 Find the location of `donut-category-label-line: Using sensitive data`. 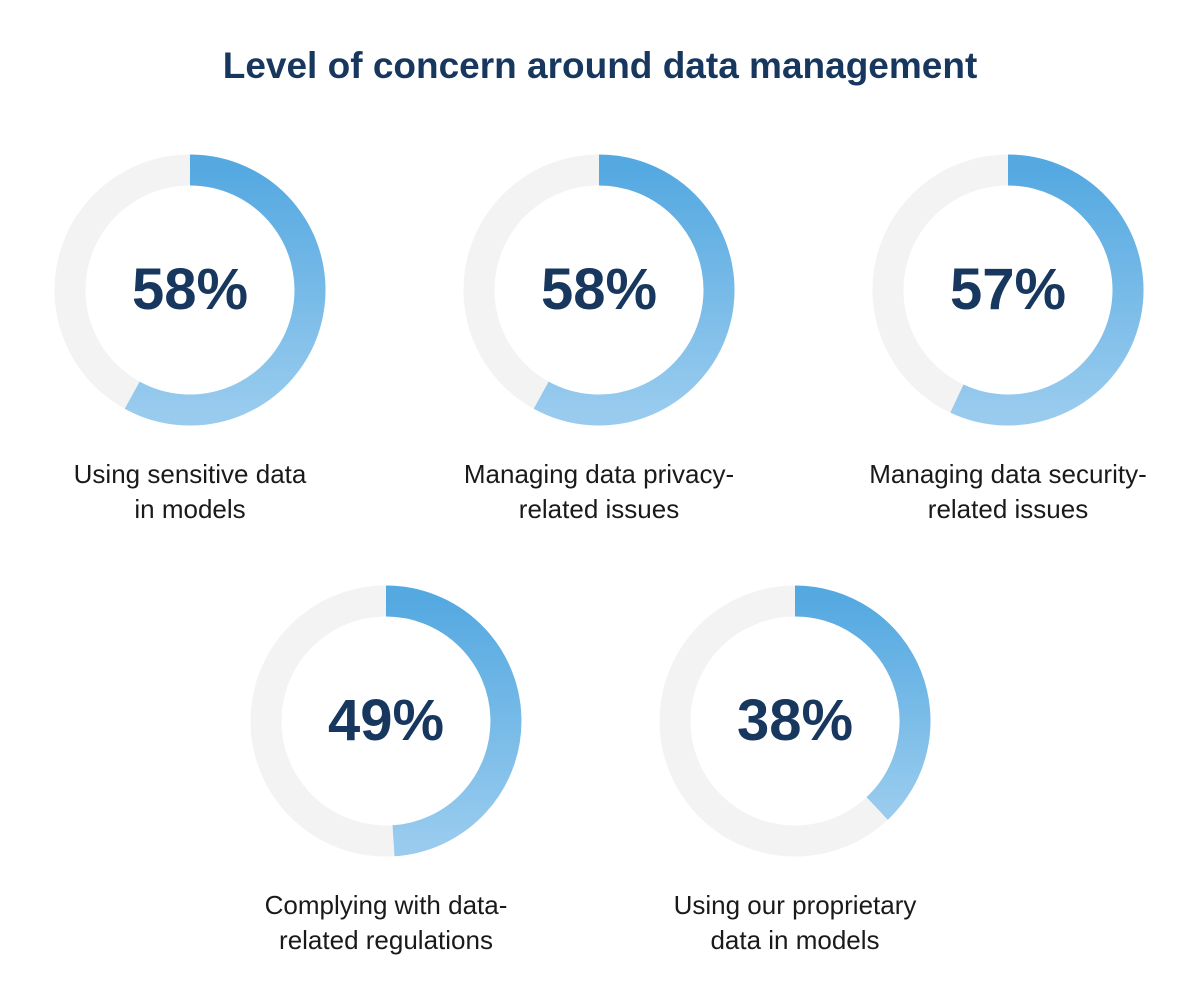

donut-category-label-line: Using sensitive data is located at coordinates (190, 474).